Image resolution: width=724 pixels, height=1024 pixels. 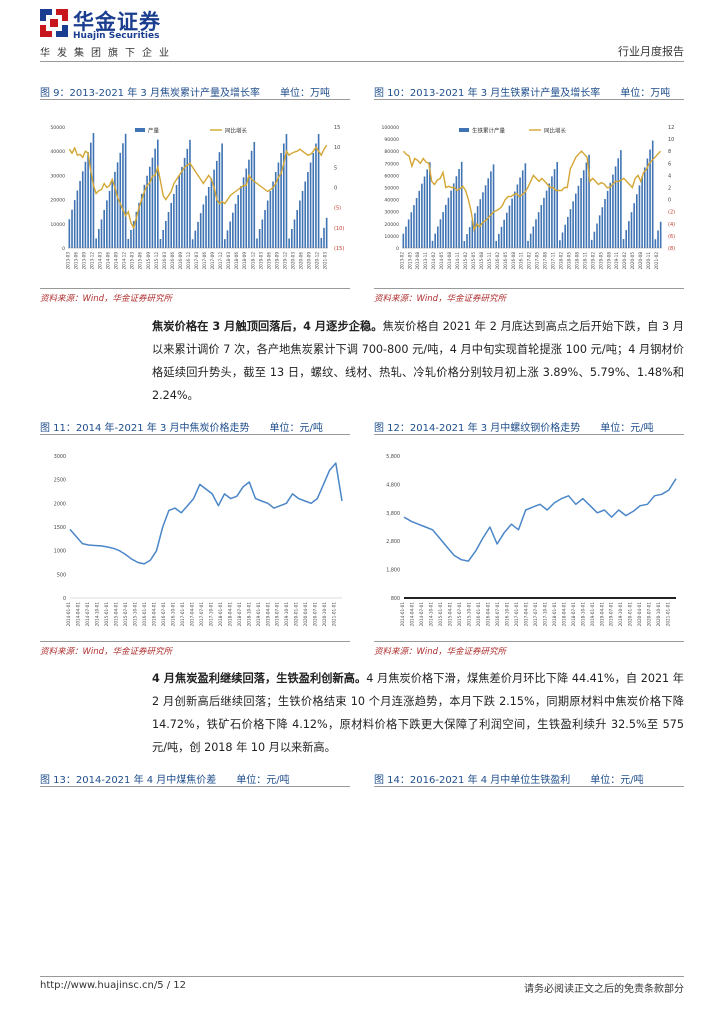 I want to click on x-tick-label: 2014-07-01, so click(x=87, y=614).